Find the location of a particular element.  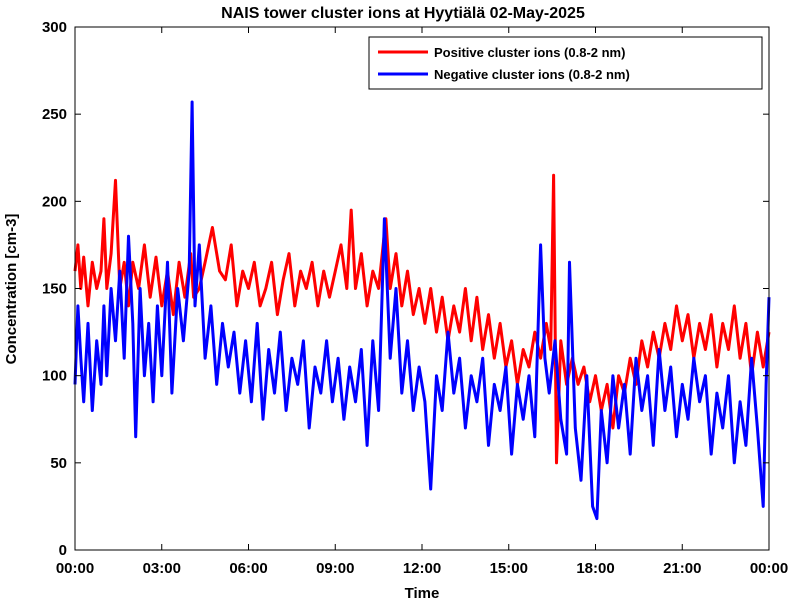

legend-negative-label: Negative cluster ions (0.8-2 nm) is located at coordinates (532, 74).